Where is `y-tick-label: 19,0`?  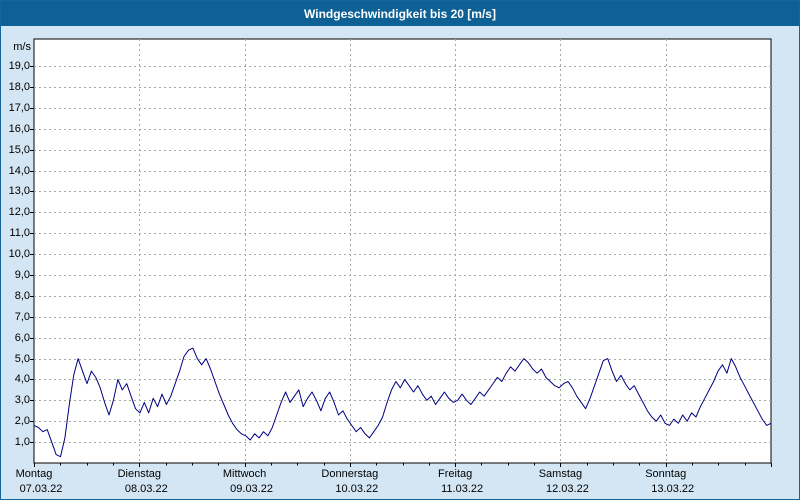
y-tick-label: 19,0 is located at coordinates (19, 66).